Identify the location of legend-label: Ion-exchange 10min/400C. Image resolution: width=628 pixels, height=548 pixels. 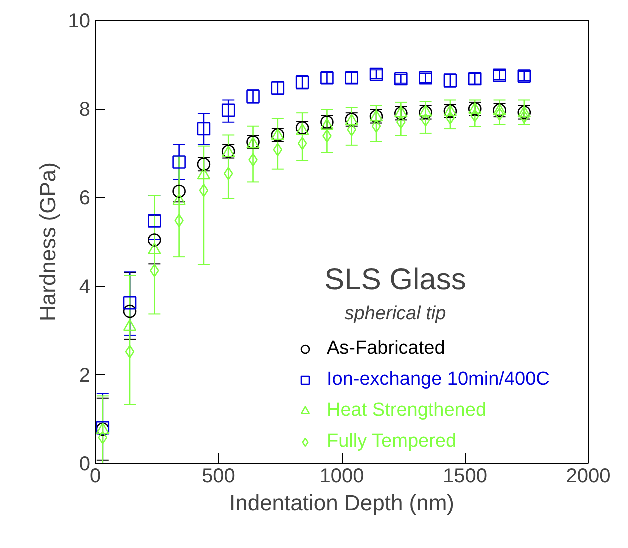
(438, 380).